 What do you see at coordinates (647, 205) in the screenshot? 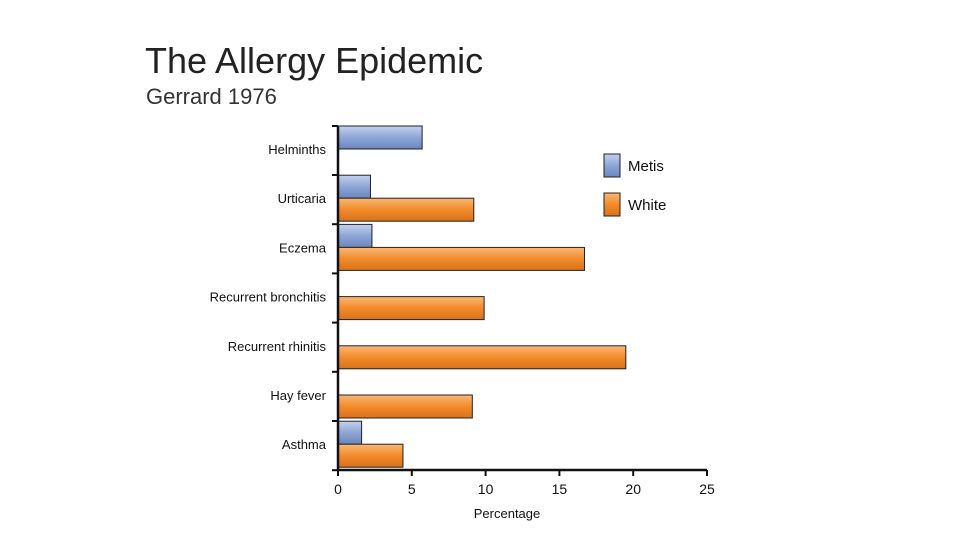
I see `legend-label-white: White` at bounding box center [647, 205].